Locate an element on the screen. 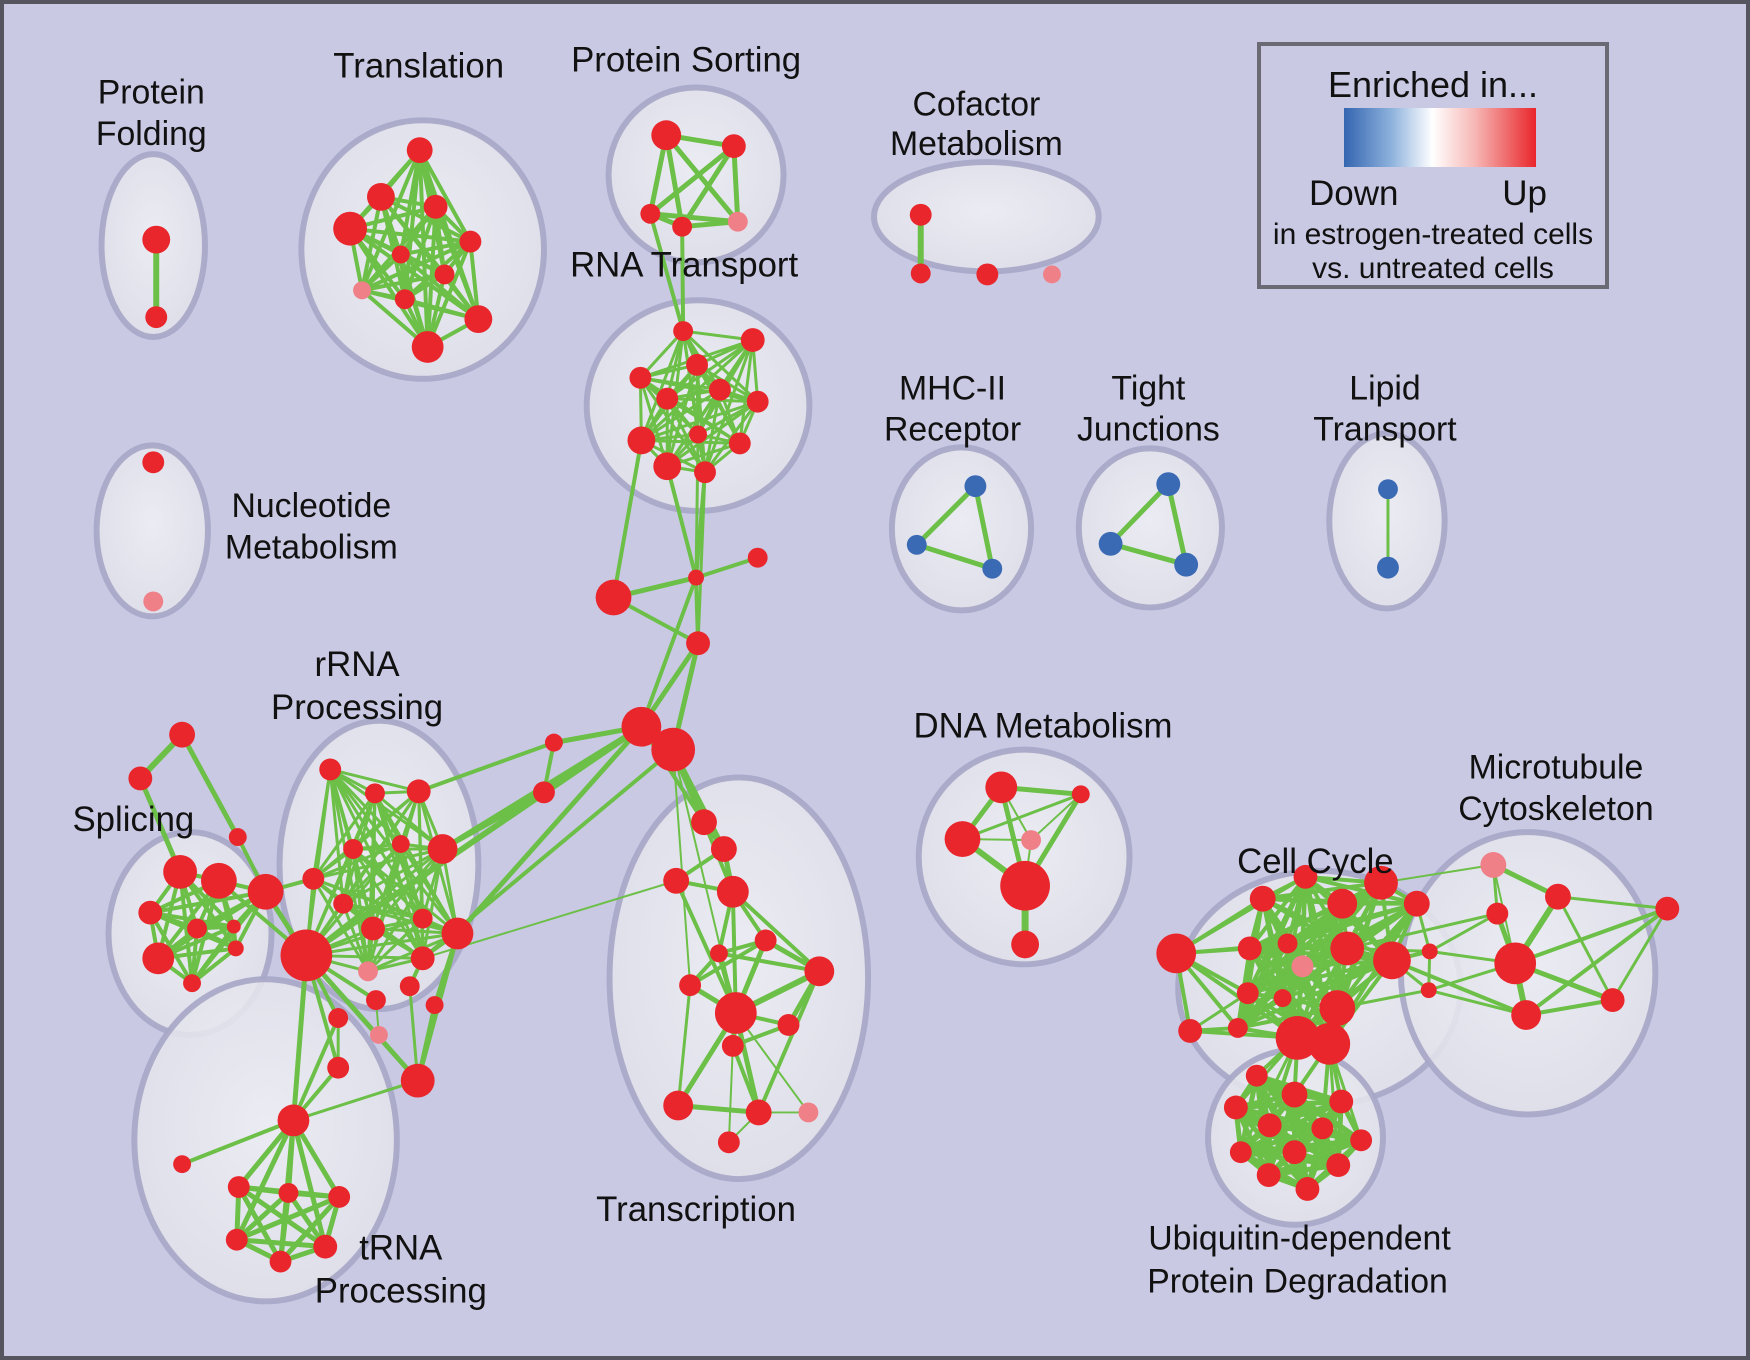 Image resolution: width=1750 pixels, height=1360 pixels. node-tn6 is located at coordinates (325, 1246).